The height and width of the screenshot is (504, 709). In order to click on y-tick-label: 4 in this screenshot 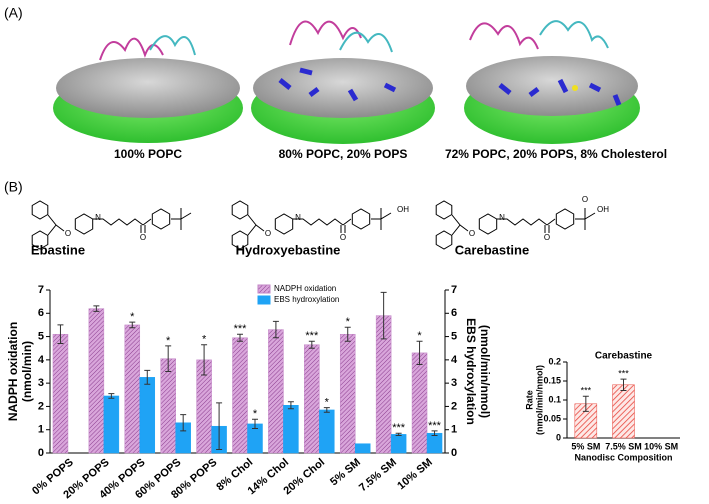, I will do `click(41, 360)`.